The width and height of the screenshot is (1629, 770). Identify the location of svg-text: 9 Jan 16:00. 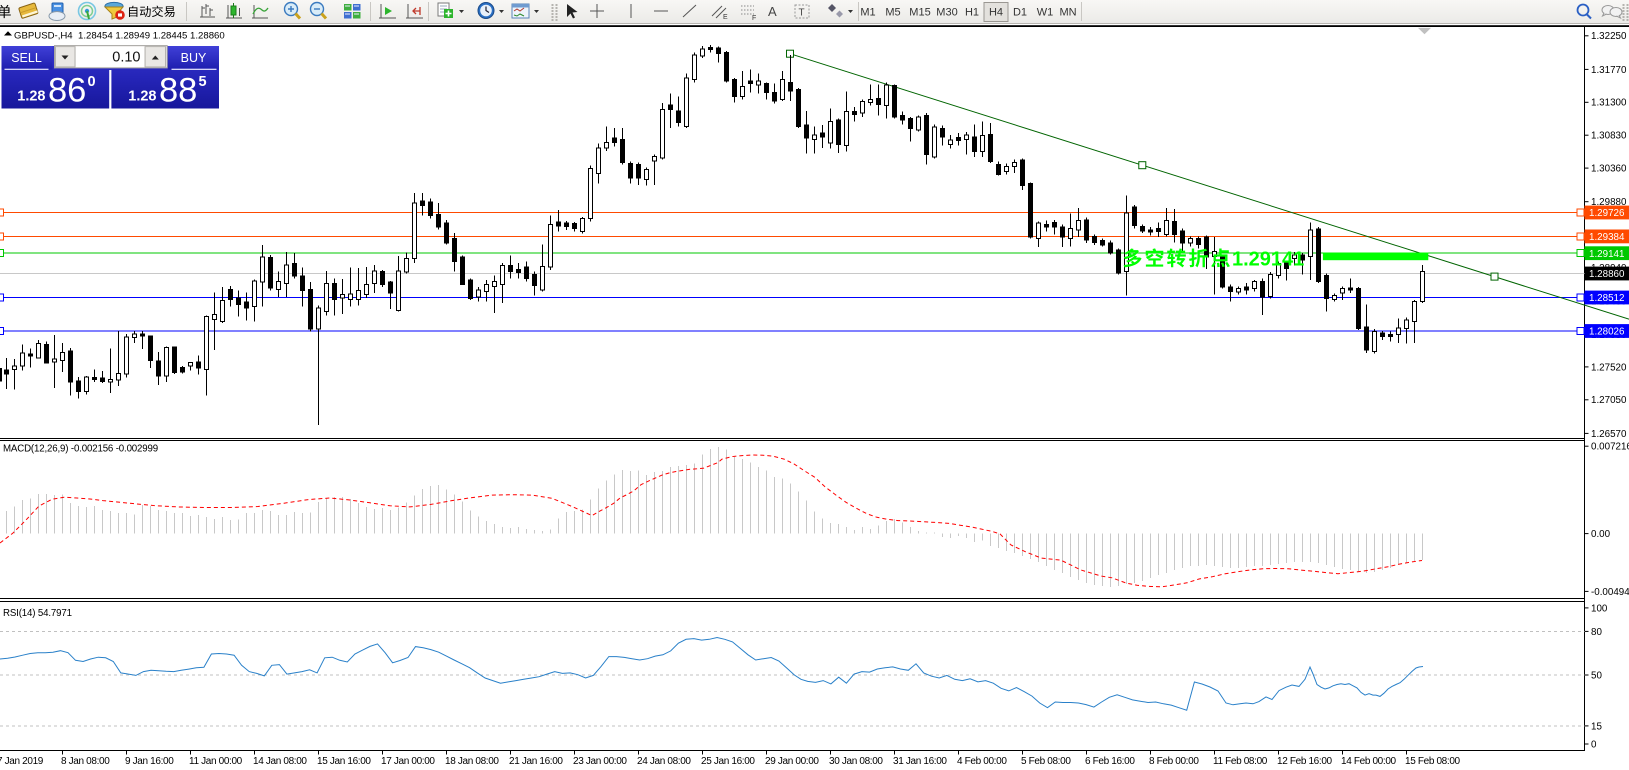
(149, 761).